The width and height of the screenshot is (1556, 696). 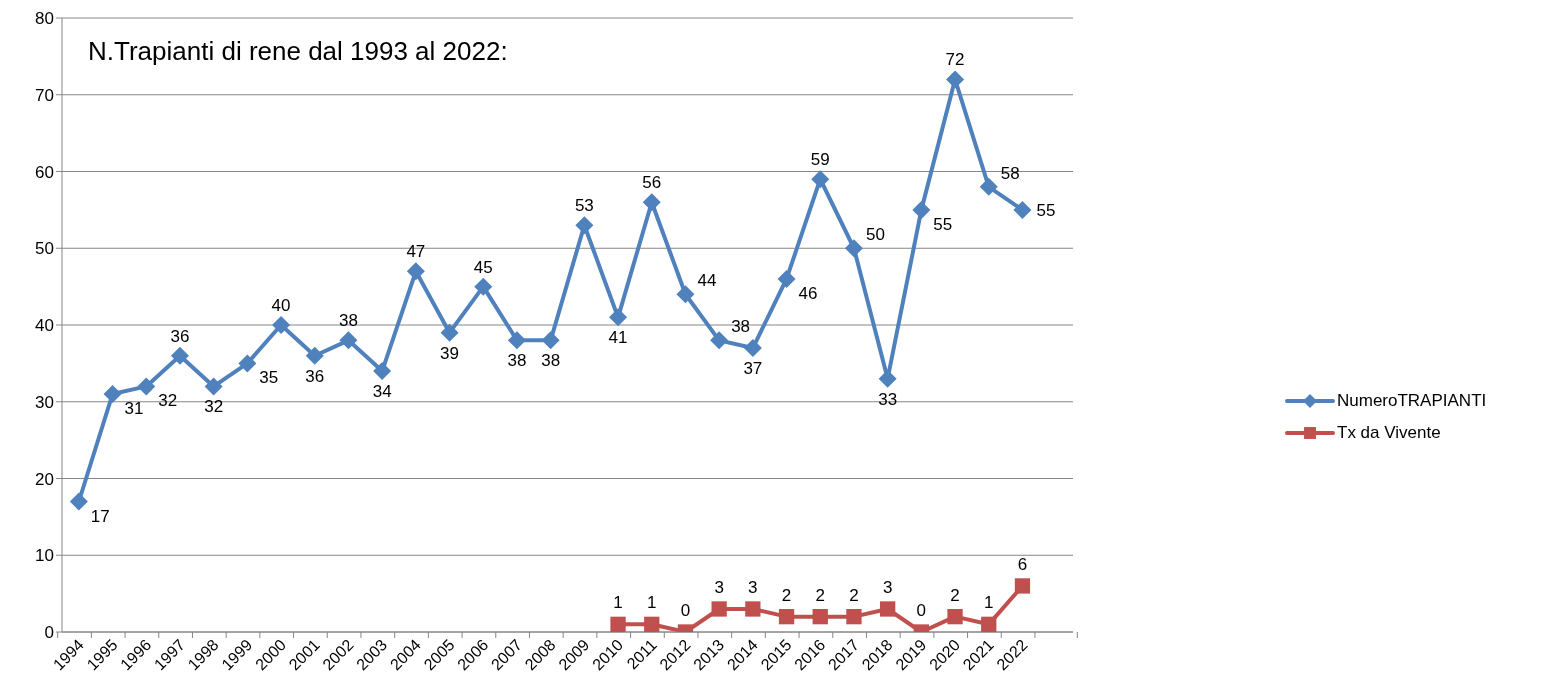 I want to click on y-tick-label: 20, so click(x=44, y=479).